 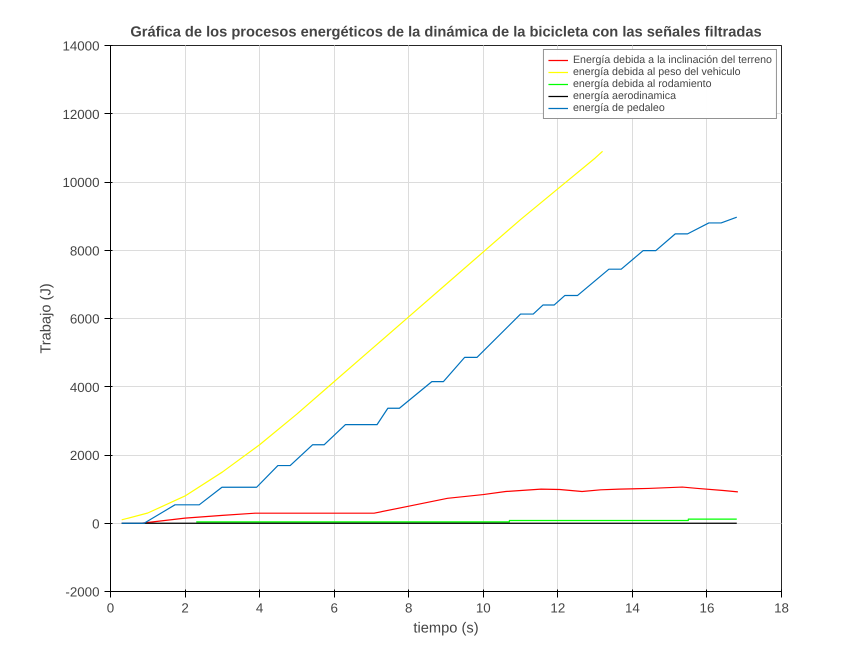 What do you see at coordinates (85, 387) in the screenshot?
I see `y-tick-label: 4000` at bounding box center [85, 387].